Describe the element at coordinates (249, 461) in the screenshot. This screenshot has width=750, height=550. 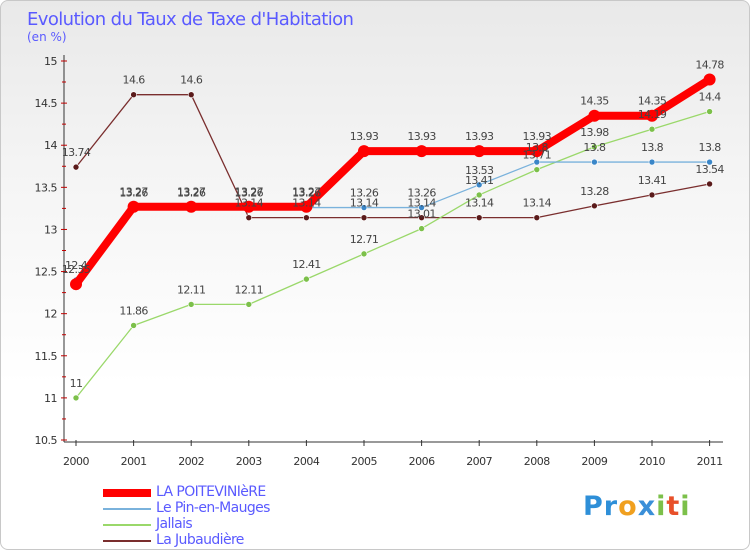
I see `x-tick-label: 2003` at that location.